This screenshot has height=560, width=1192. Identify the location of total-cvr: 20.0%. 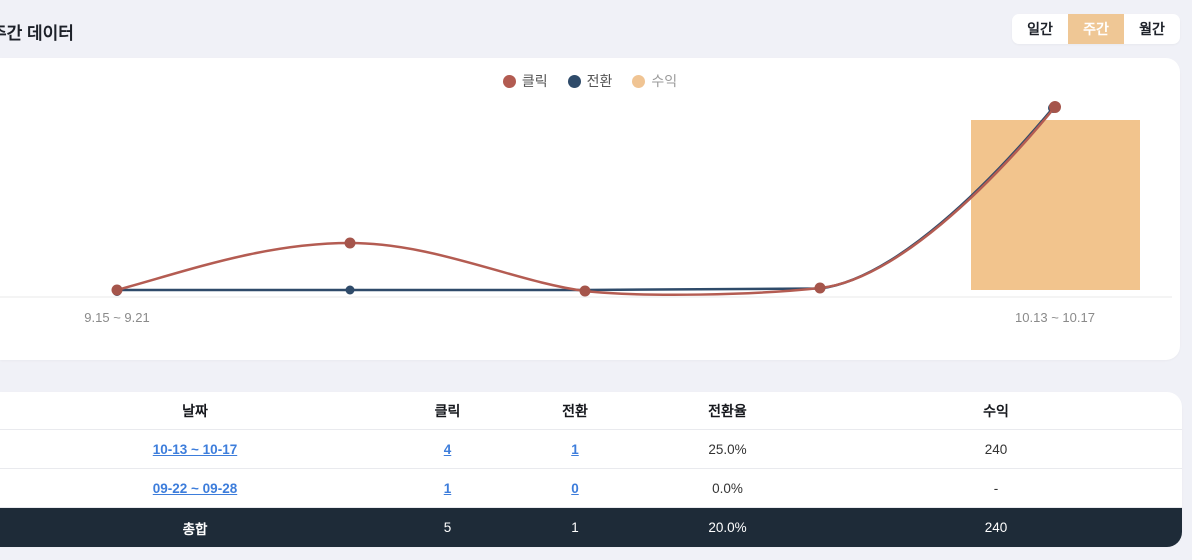
(727, 527).